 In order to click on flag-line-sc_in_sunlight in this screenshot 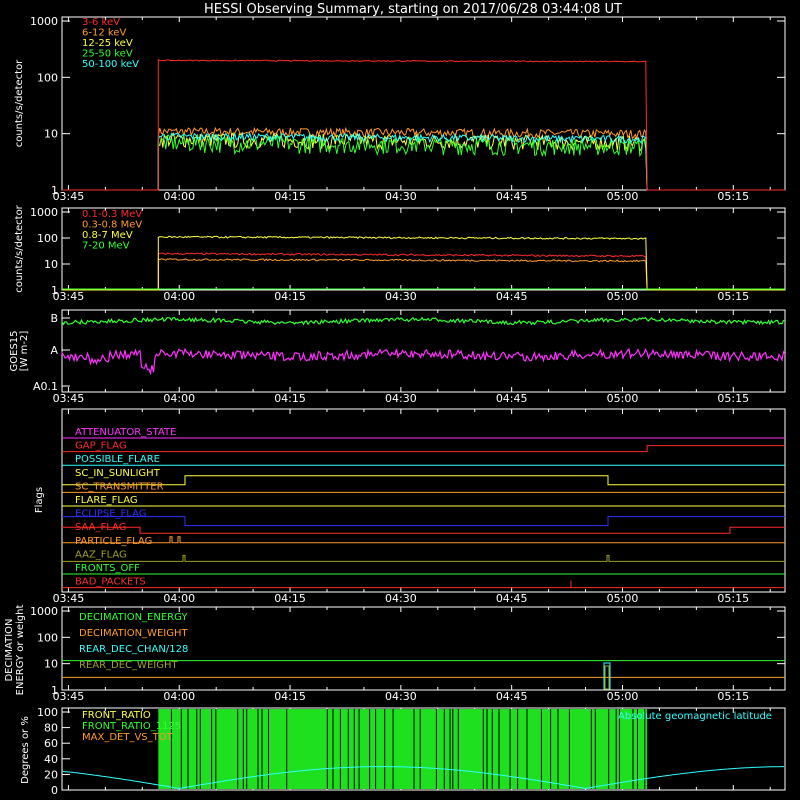, I will do `click(423, 480)`.